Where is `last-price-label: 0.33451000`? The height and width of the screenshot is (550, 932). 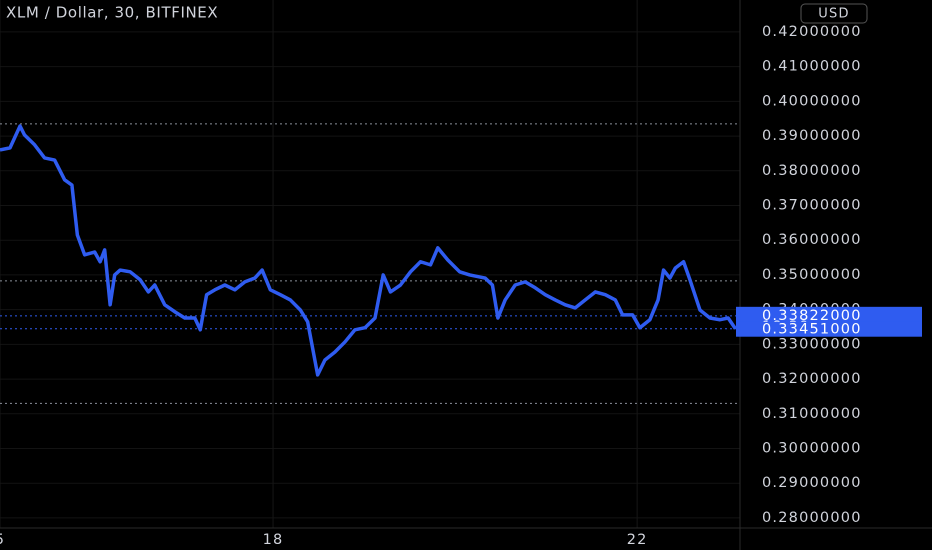
last-price-label: 0.33451000 is located at coordinates (812, 330).